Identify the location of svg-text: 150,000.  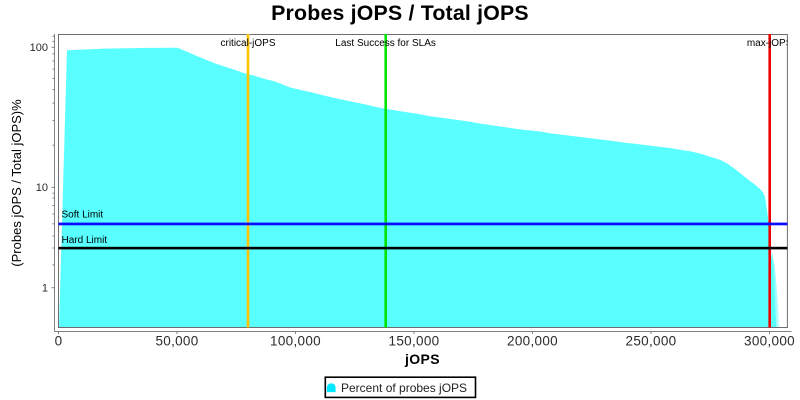
(414, 341).